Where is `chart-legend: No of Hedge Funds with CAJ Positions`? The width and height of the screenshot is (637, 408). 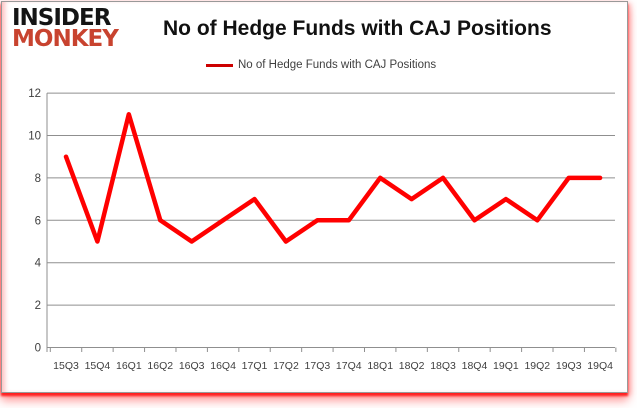
chart-legend: No of Hedge Funds with CAJ Positions is located at coordinates (321, 65).